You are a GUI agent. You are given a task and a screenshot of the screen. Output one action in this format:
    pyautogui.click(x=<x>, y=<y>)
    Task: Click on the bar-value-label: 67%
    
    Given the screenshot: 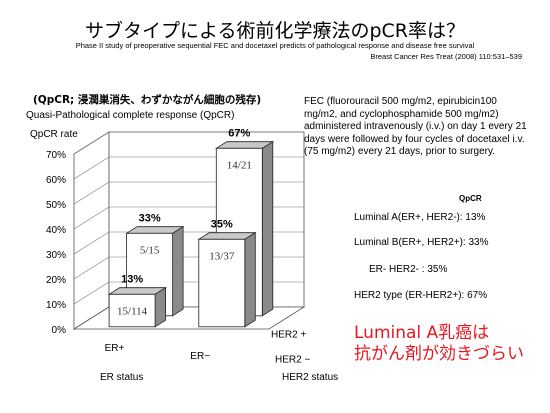 What is the action you would take?
    pyautogui.click(x=239, y=134)
    